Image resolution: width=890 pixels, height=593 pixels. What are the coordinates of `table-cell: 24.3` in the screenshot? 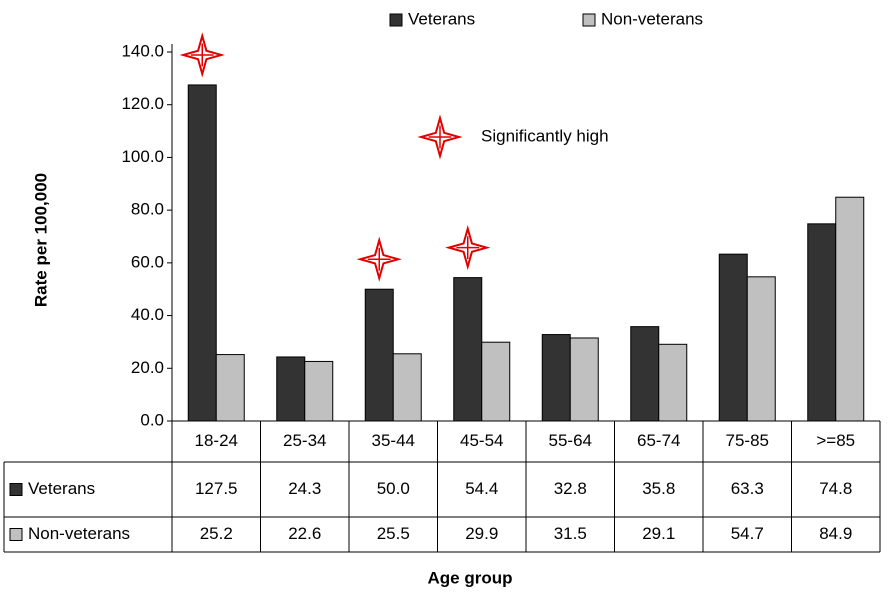 It's located at (304, 488).